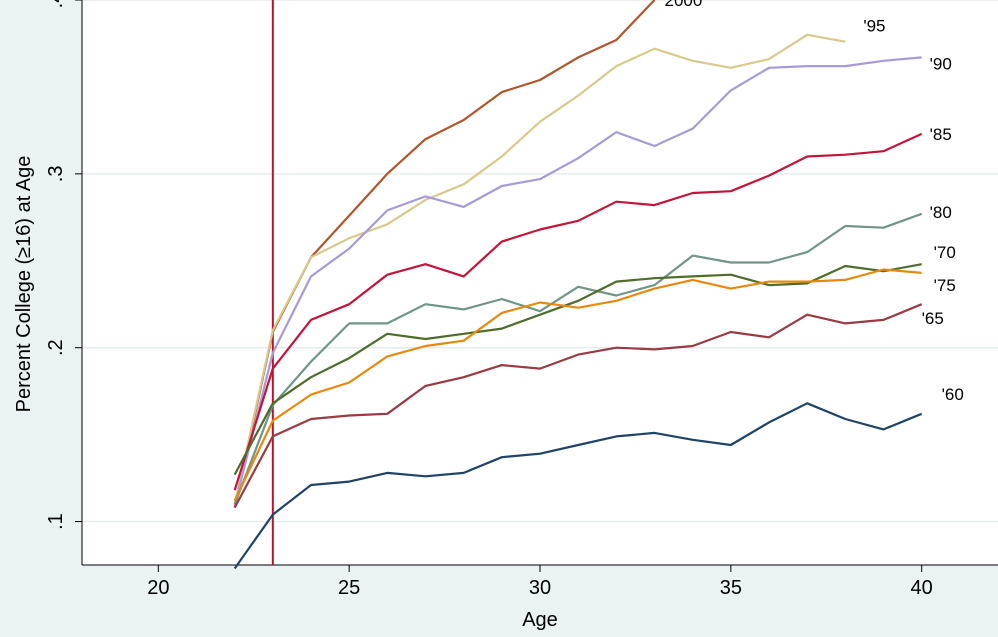  I want to click on series-label: 2000, so click(684, 5).